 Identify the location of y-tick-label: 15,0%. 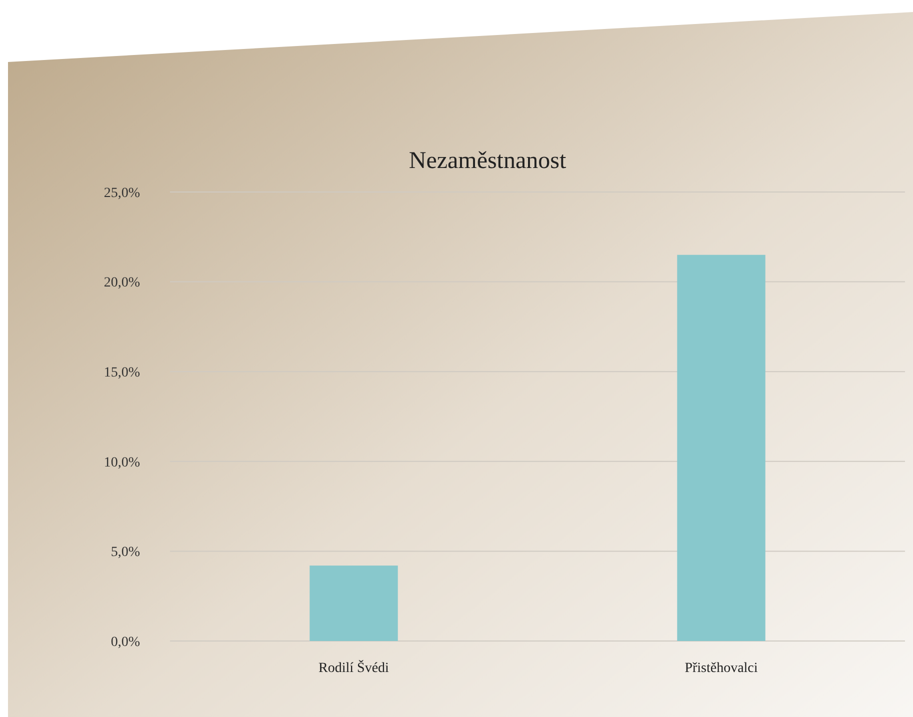
(122, 373).